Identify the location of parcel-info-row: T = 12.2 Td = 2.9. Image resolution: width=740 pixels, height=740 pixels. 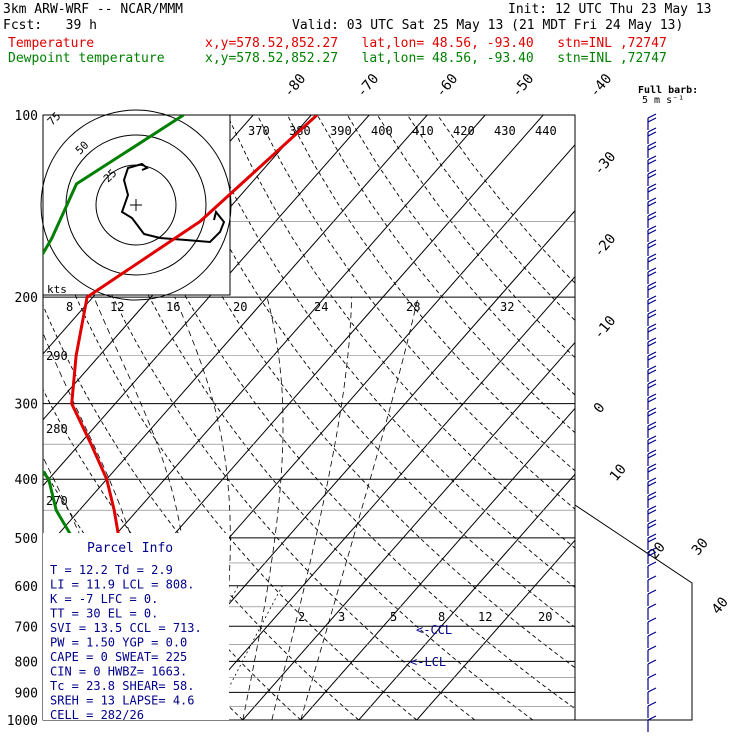
(111, 570).